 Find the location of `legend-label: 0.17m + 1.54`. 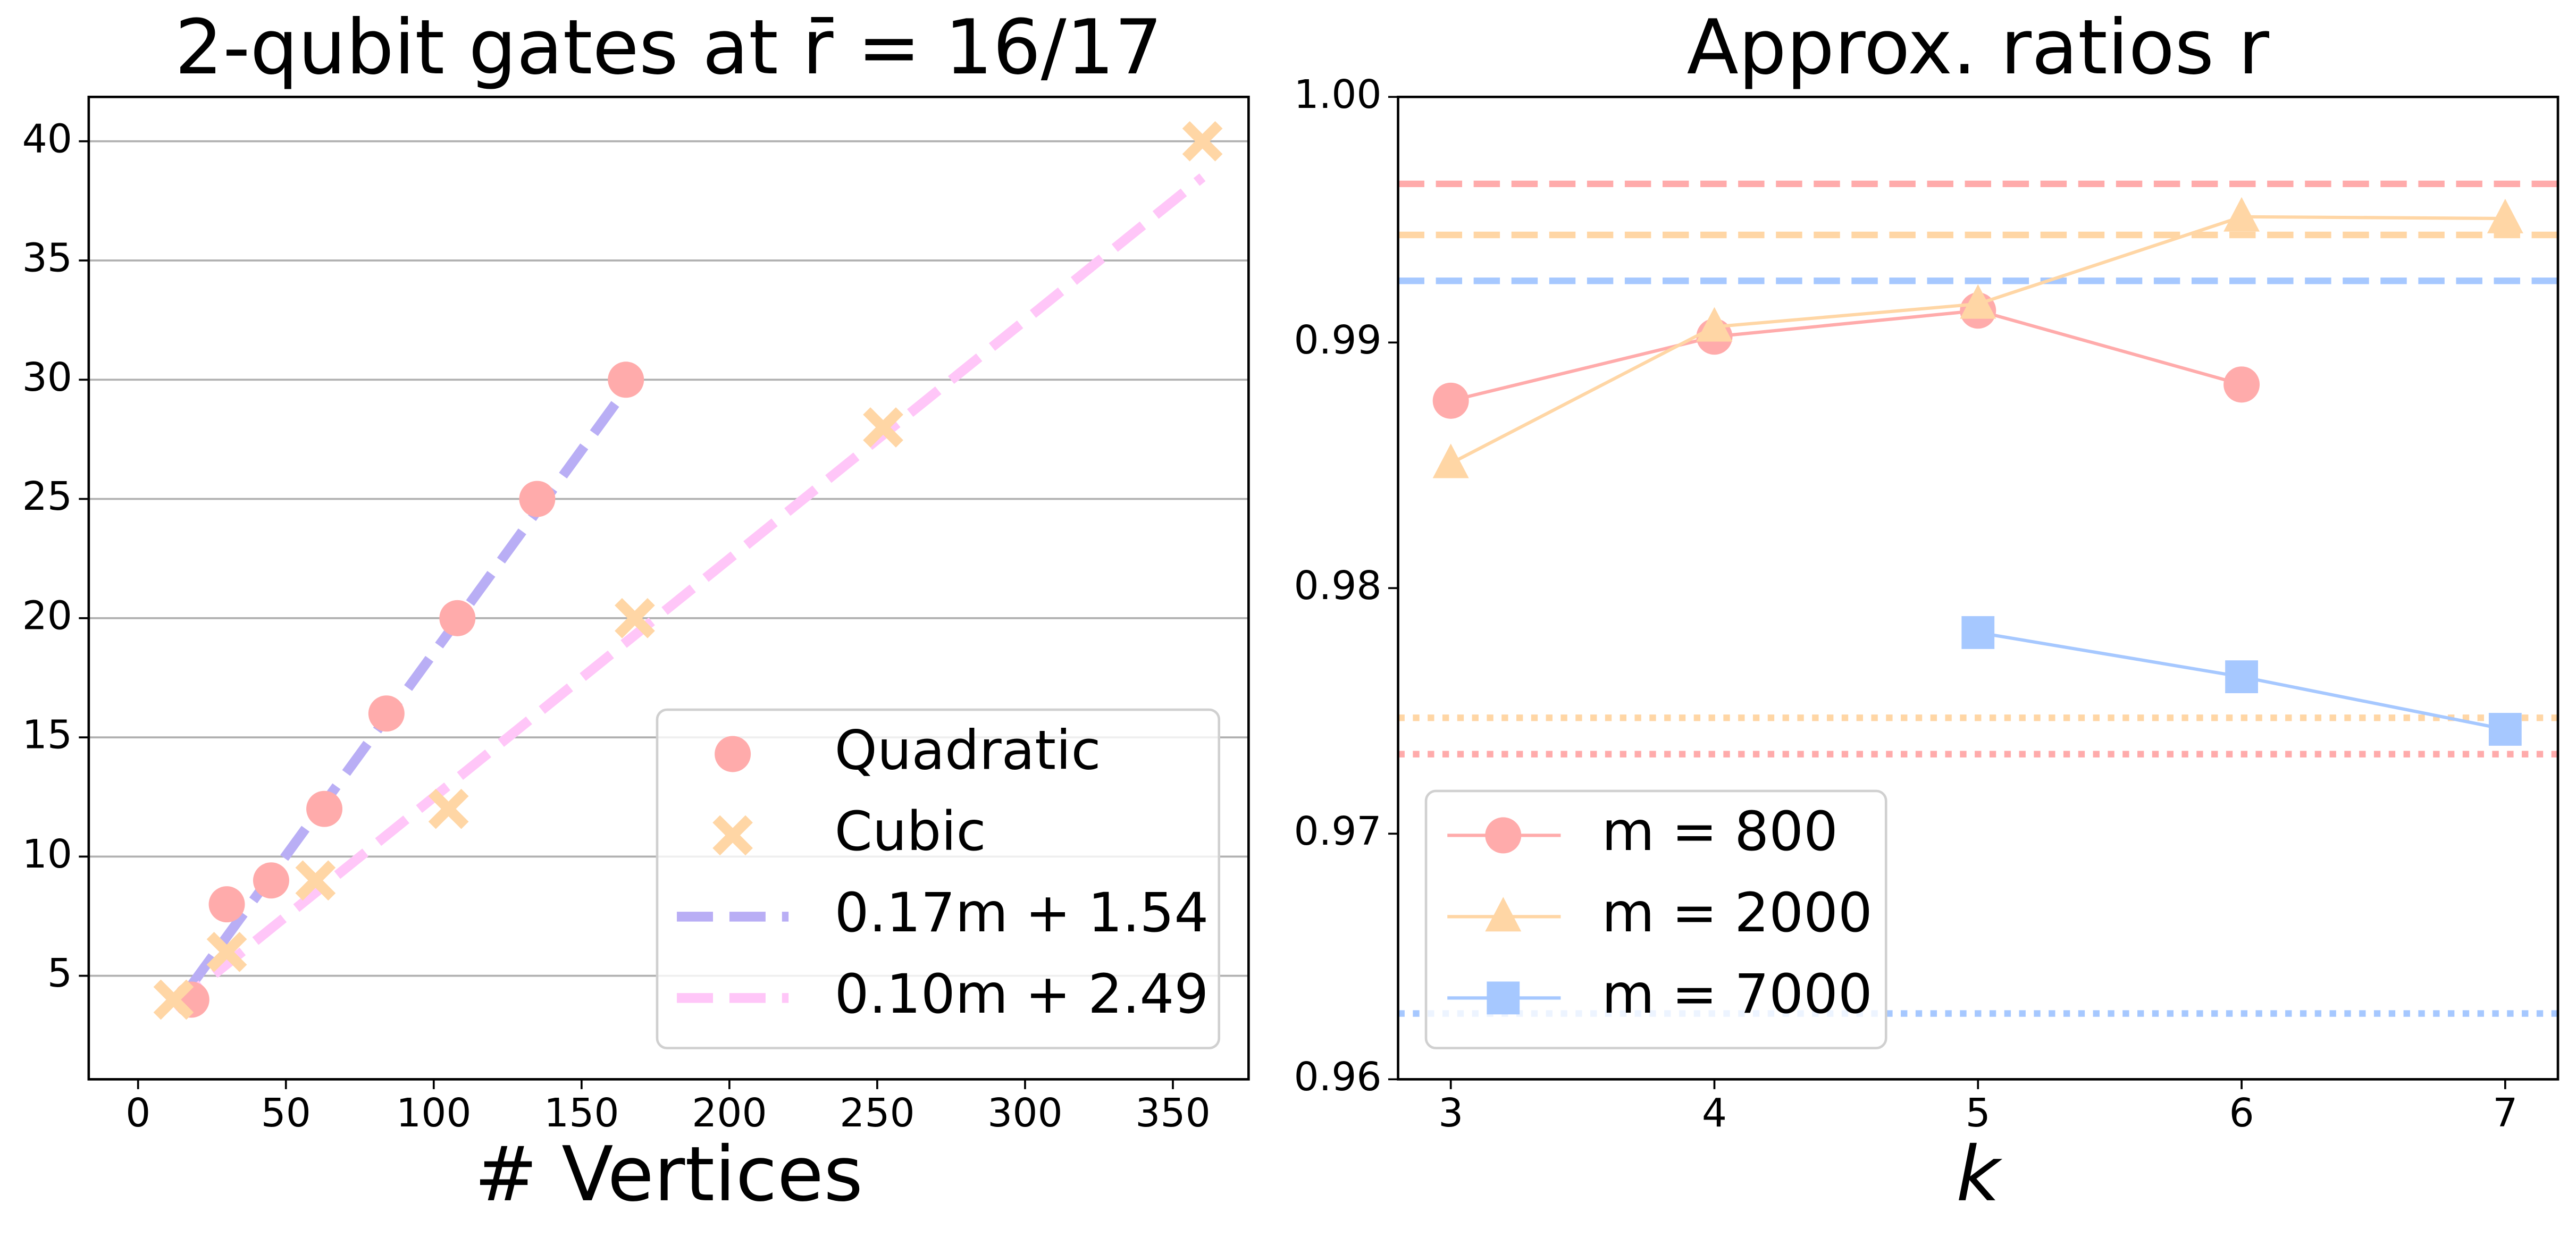

legend-label: 0.17m + 1.54 is located at coordinates (1022, 913).